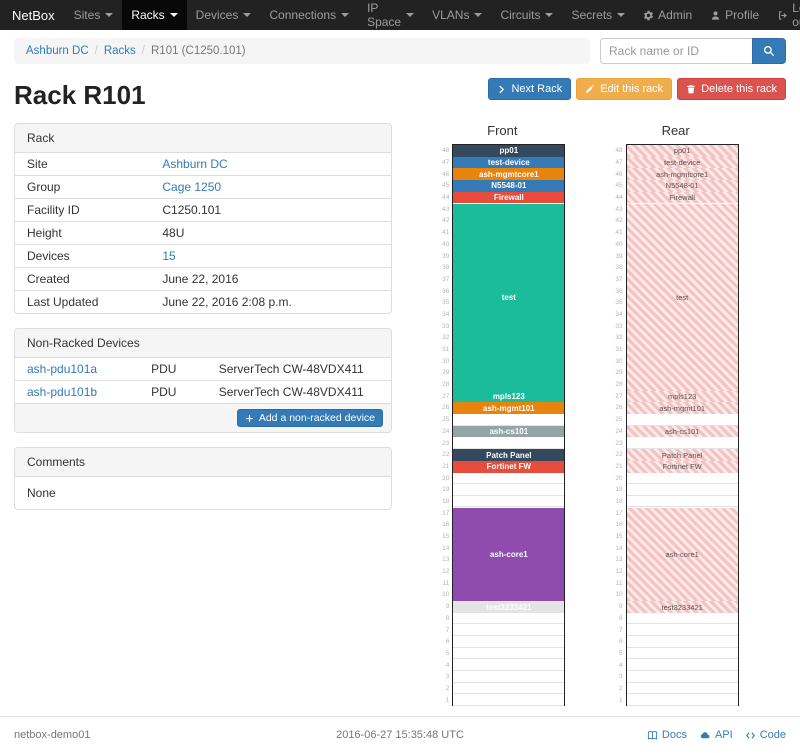 This screenshot has height=753, width=800. Describe the element at coordinates (619, 537) in the screenshot. I see `unit-number: 15` at that location.